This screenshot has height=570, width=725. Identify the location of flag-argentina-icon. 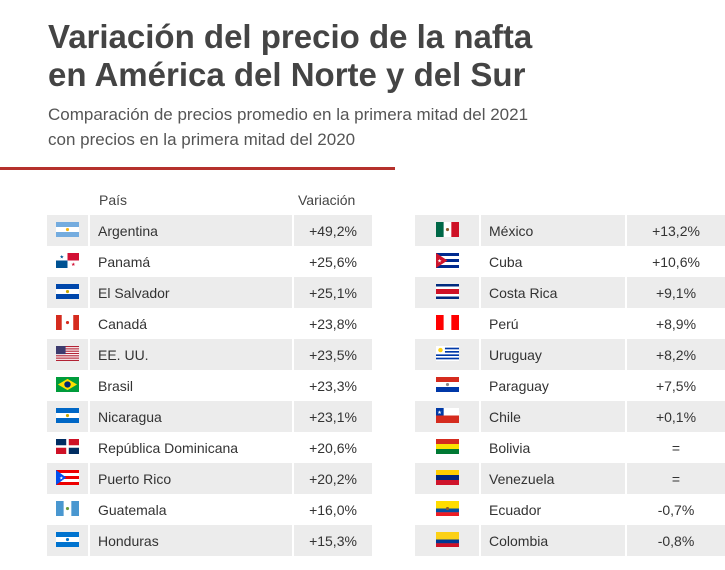
(67, 230).